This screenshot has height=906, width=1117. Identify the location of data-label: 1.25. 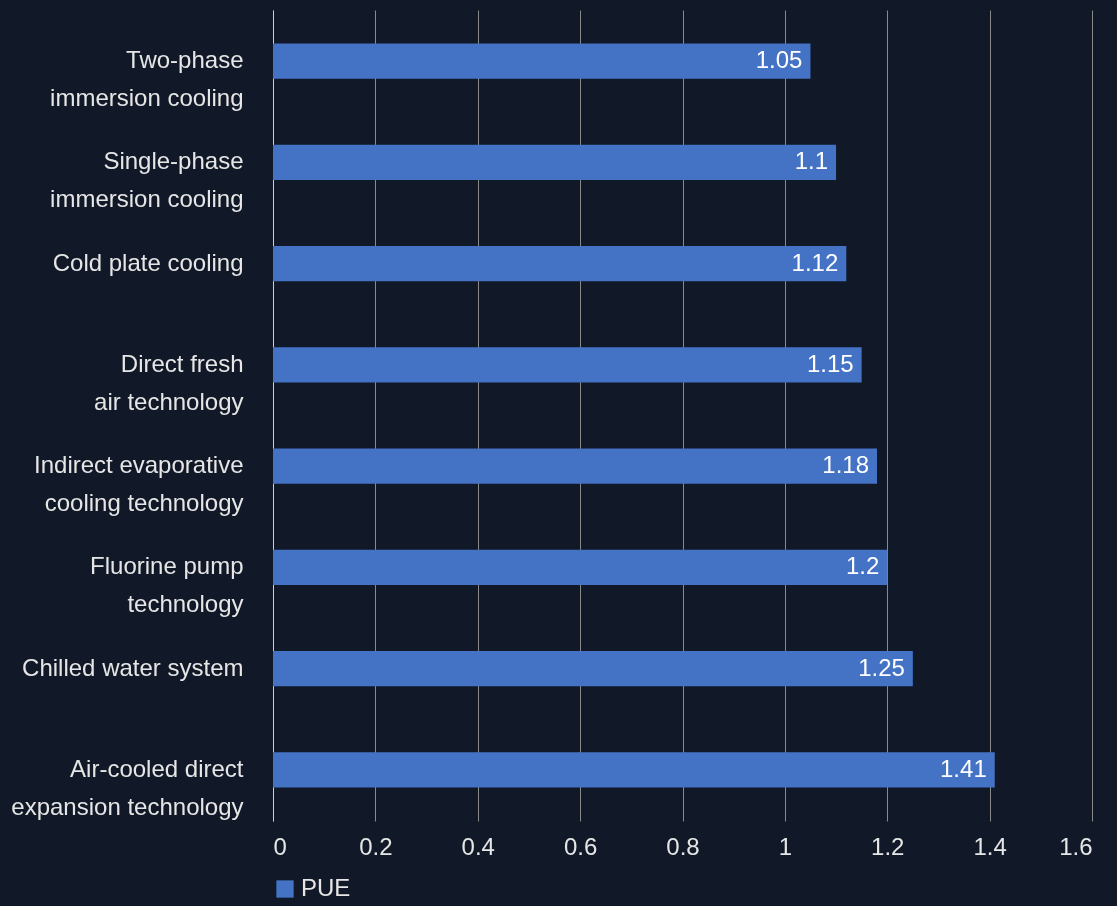
(881, 667).